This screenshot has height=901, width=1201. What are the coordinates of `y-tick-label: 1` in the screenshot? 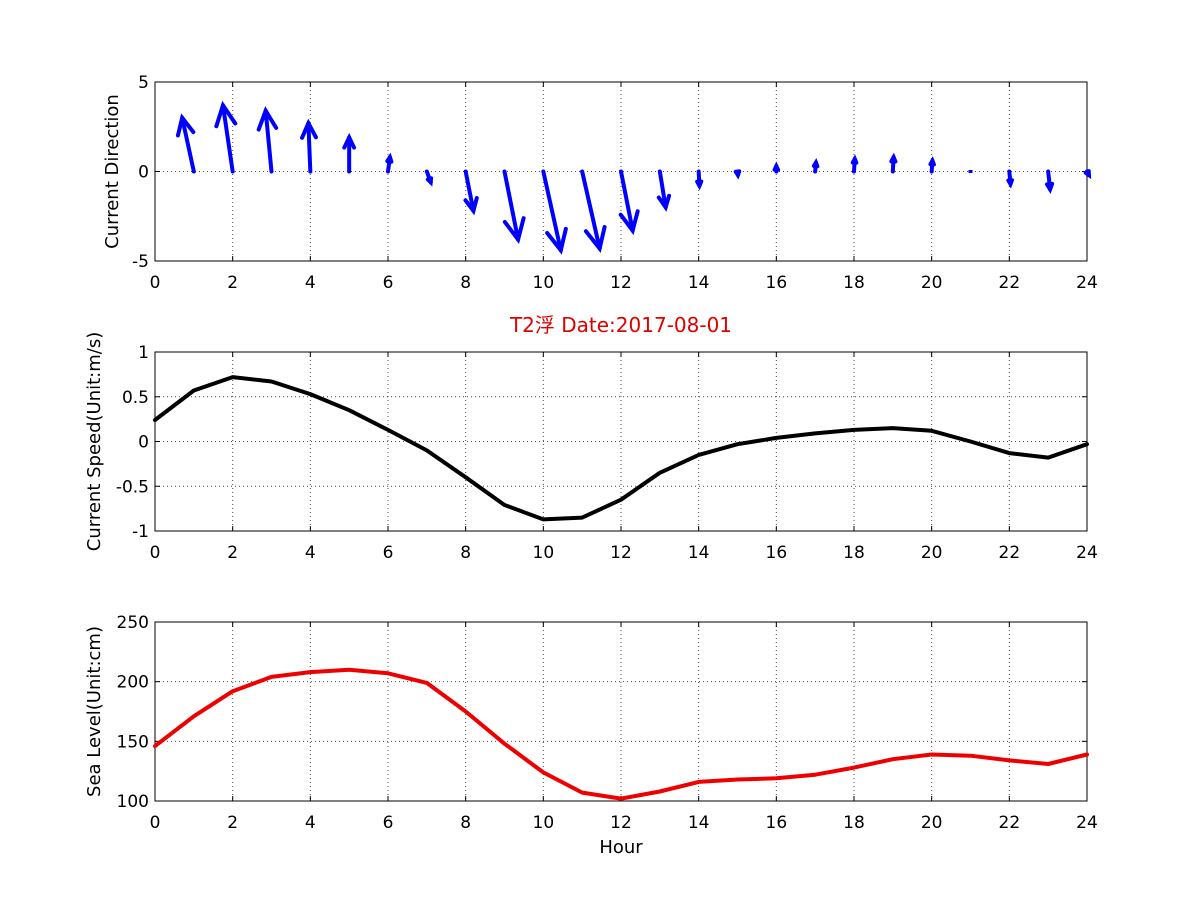 It's located at (143, 353).